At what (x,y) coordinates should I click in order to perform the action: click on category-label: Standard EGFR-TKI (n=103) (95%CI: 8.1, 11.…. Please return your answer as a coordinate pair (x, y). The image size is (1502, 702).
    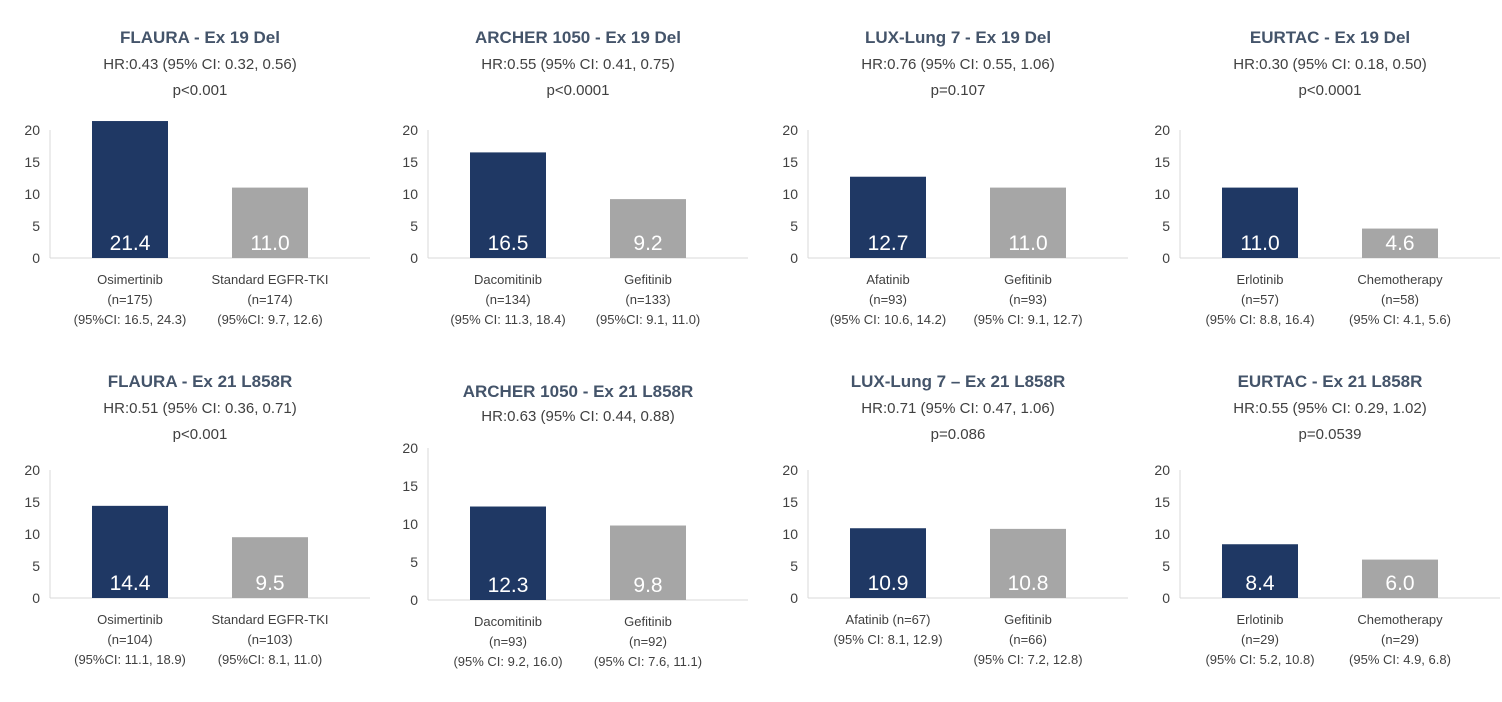
    Looking at the image, I should click on (270, 640).